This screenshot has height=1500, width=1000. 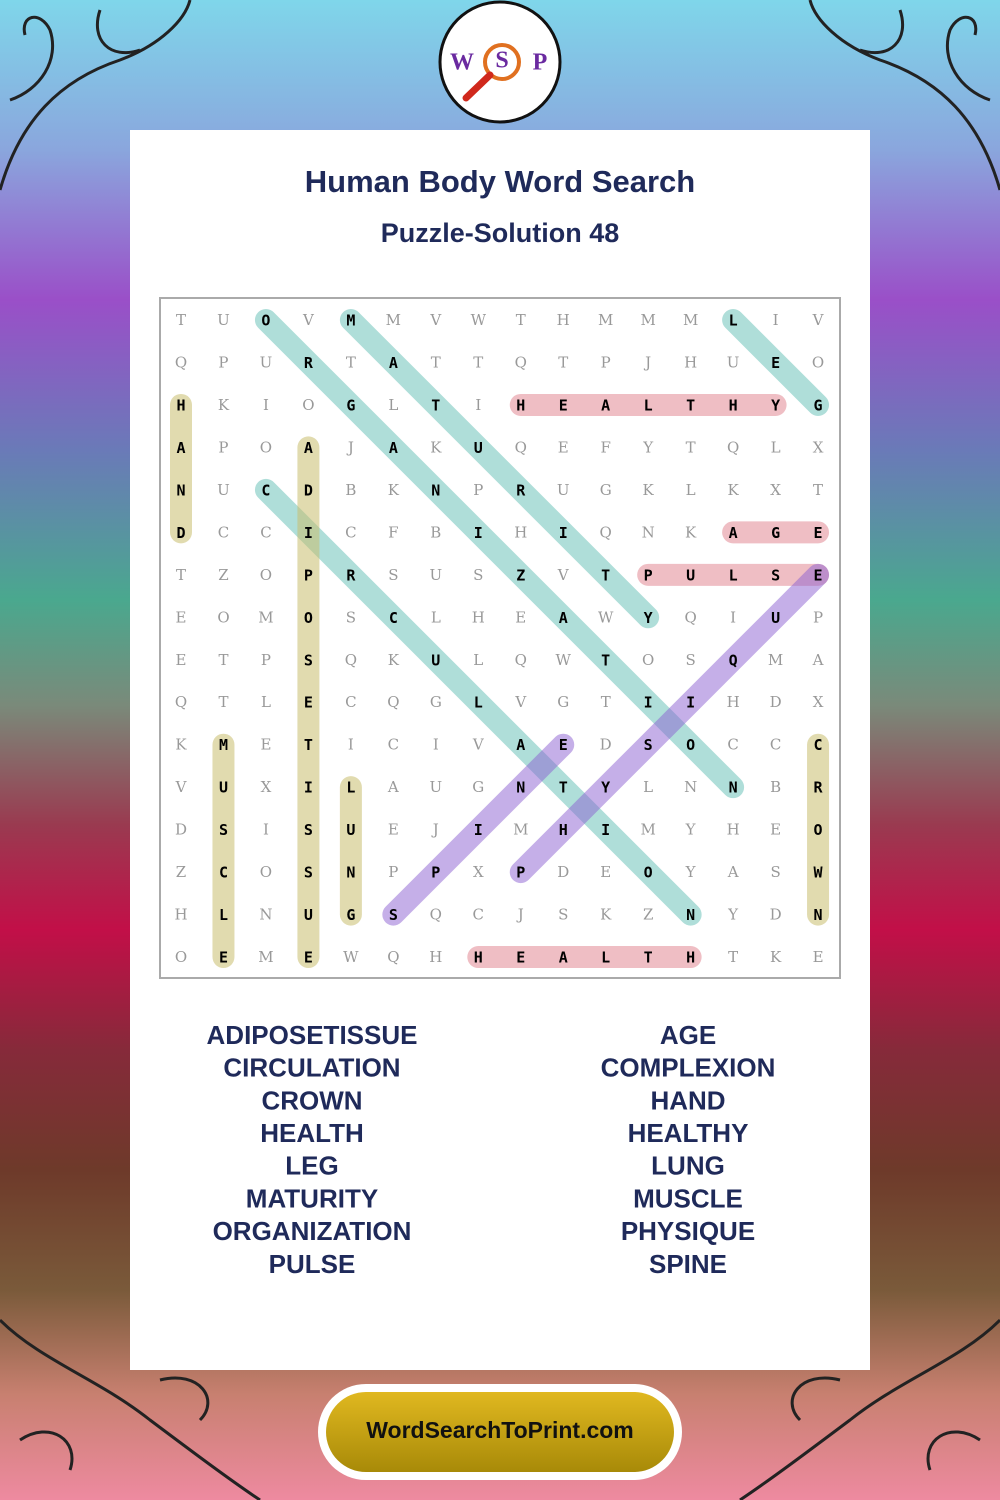 I want to click on footer-link: WordSearchToPrint.com, so click(x=500, y=1430).